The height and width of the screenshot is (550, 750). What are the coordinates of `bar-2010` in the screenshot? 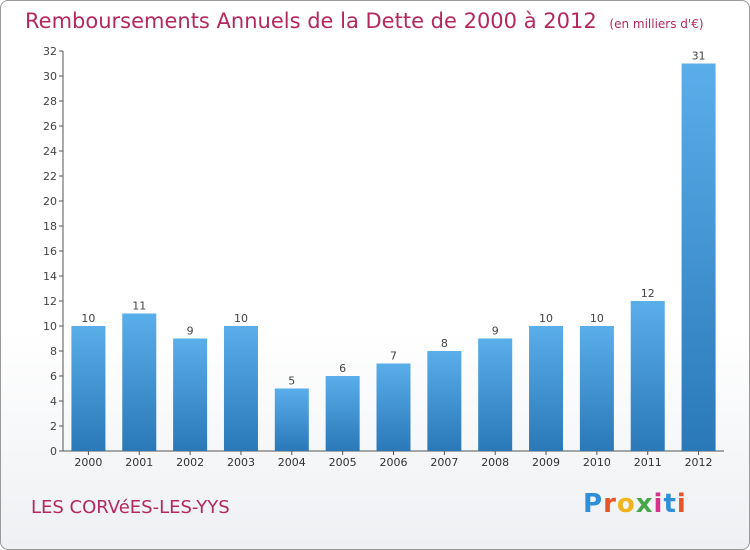 It's located at (596, 388).